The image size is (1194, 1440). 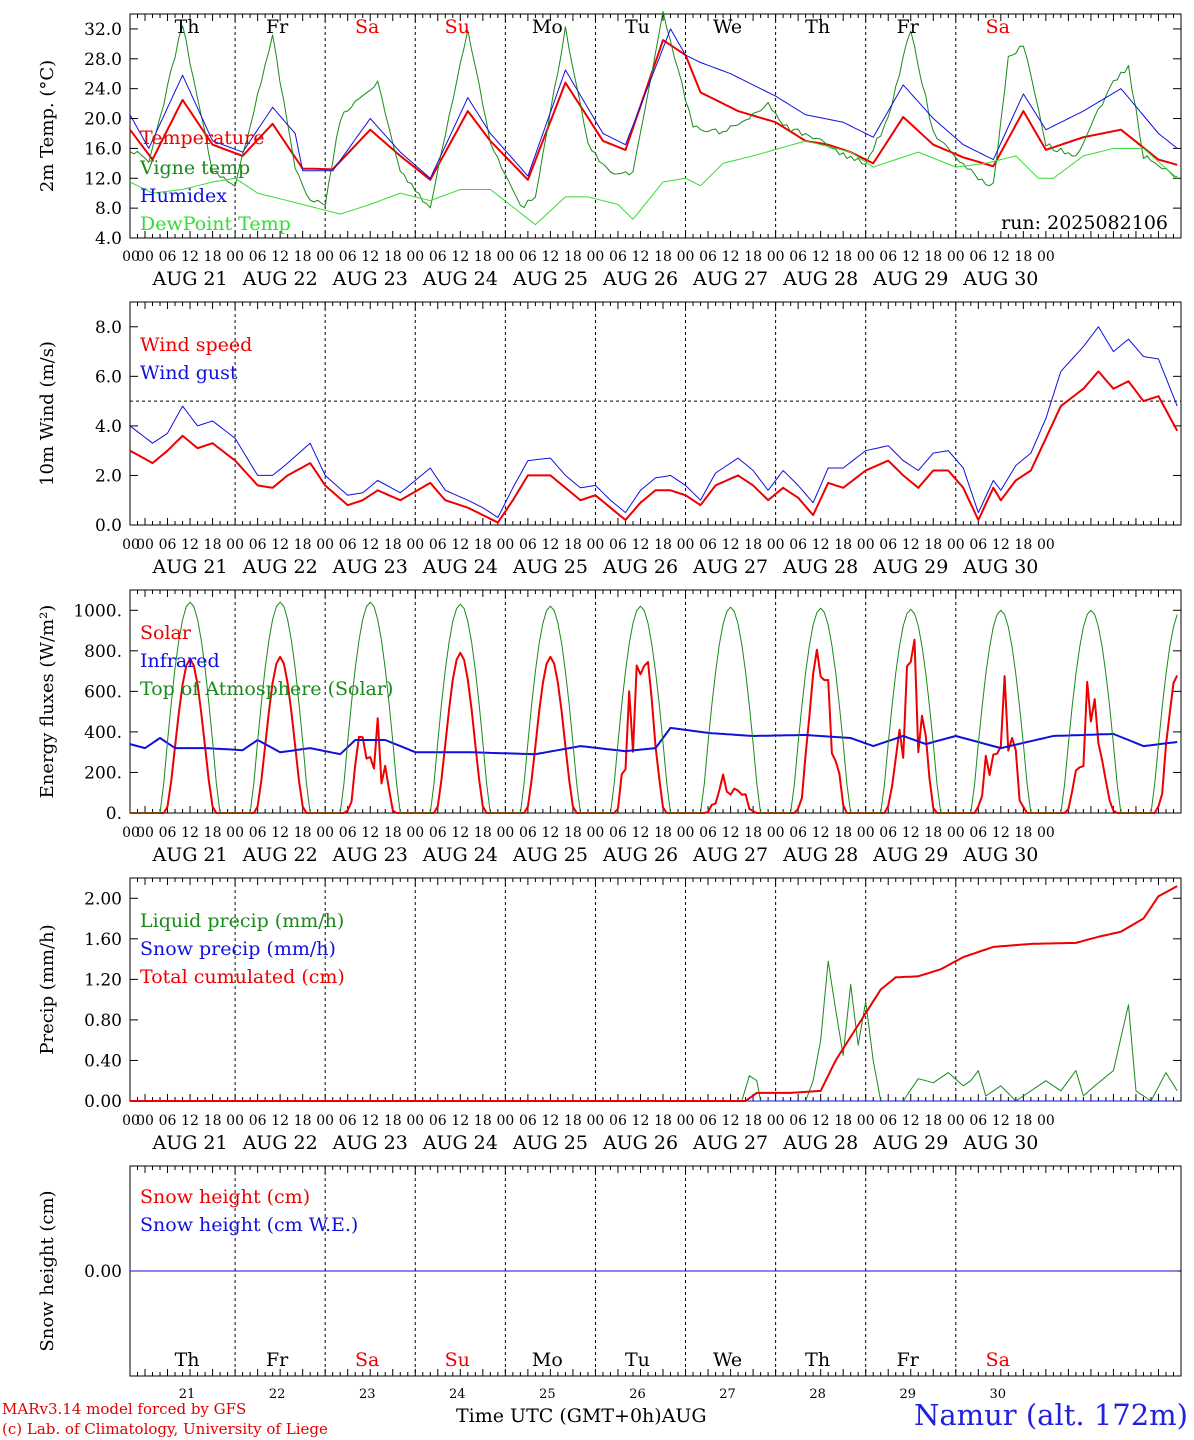 What do you see at coordinates (457, 1394) in the screenshot?
I see `day-number-label: 24` at bounding box center [457, 1394].